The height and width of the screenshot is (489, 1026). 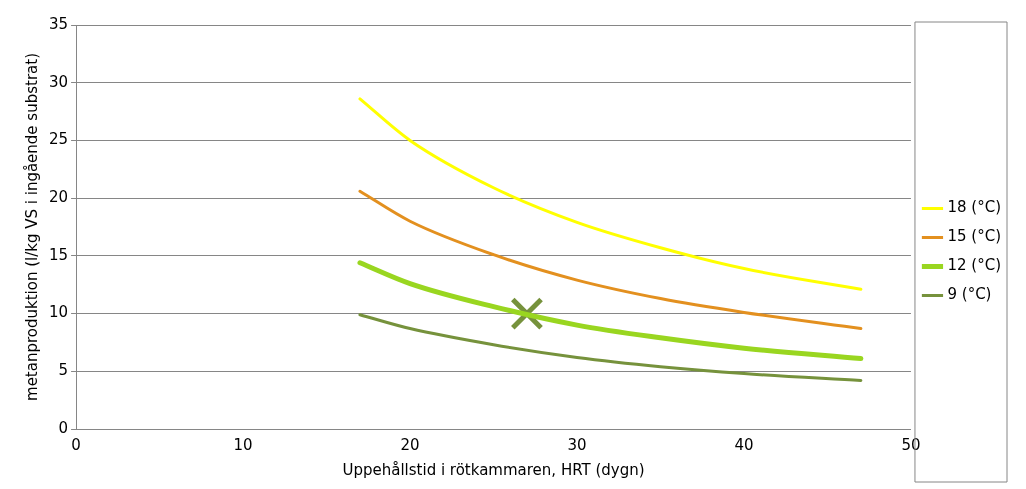 What do you see at coordinates (493, 469) in the screenshot?
I see `x-axis-title: Uppehållstid i rötkammaren, HRT (dygn)` at bounding box center [493, 469].